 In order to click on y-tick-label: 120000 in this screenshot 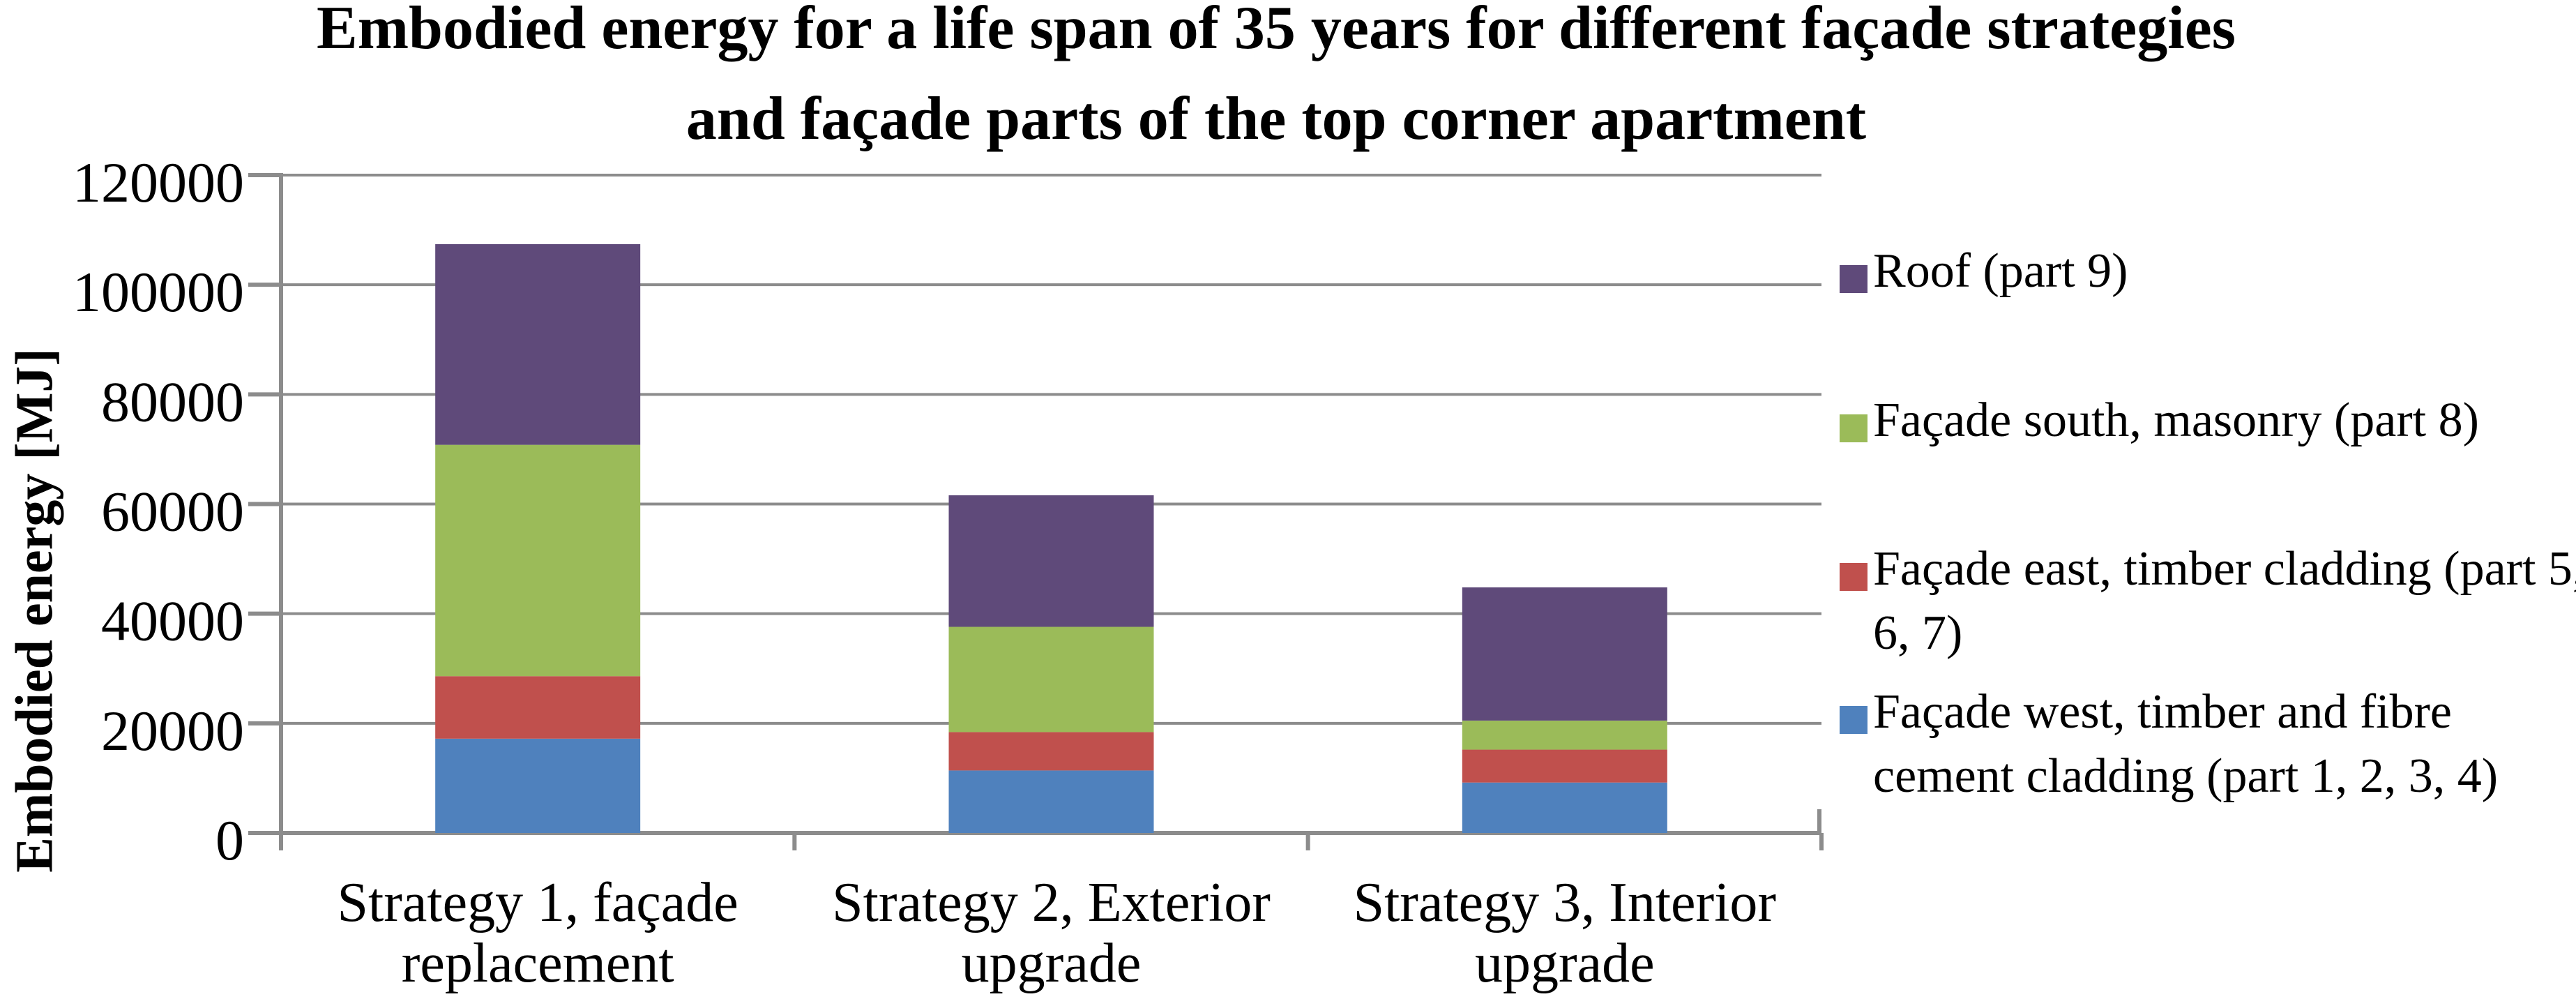, I will do `click(158, 182)`.